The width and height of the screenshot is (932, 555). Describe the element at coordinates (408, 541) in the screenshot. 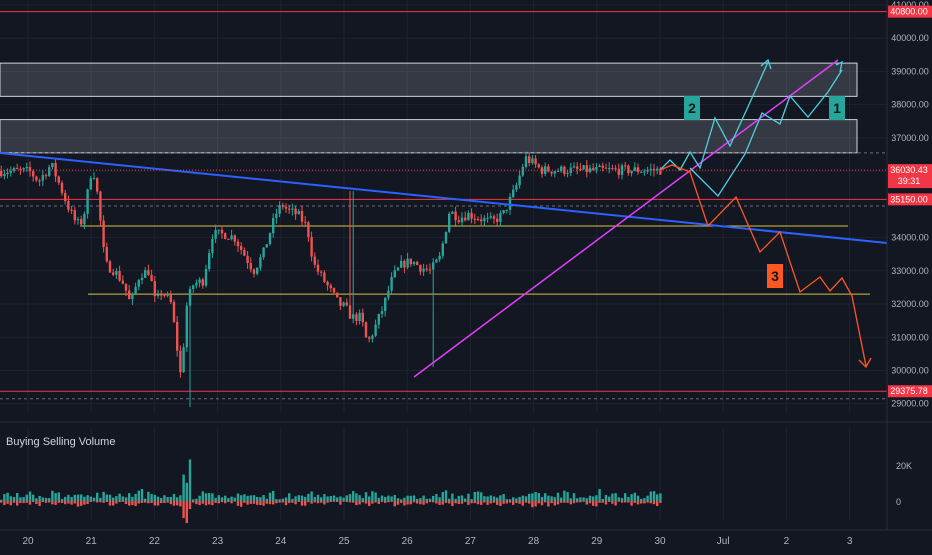

I see `x-tick-label: 26` at that location.